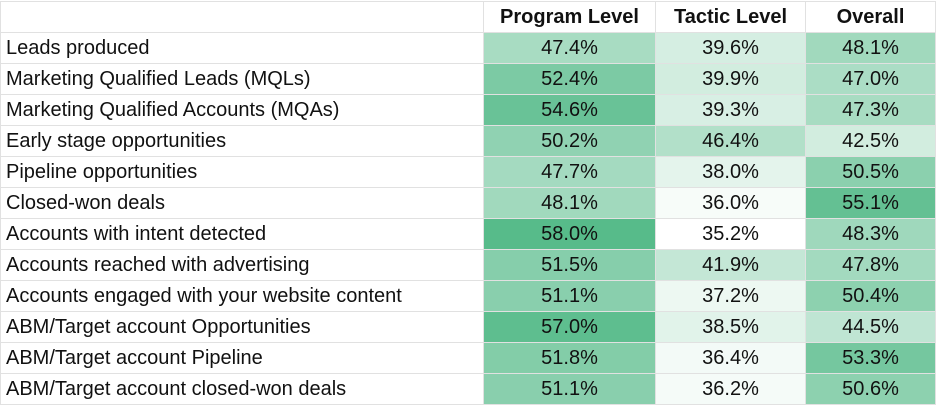 The height and width of the screenshot is (411, 936). I want to click on table-row: Leads produced 47.4% 39.6% 48.1%, so click(468, 48).